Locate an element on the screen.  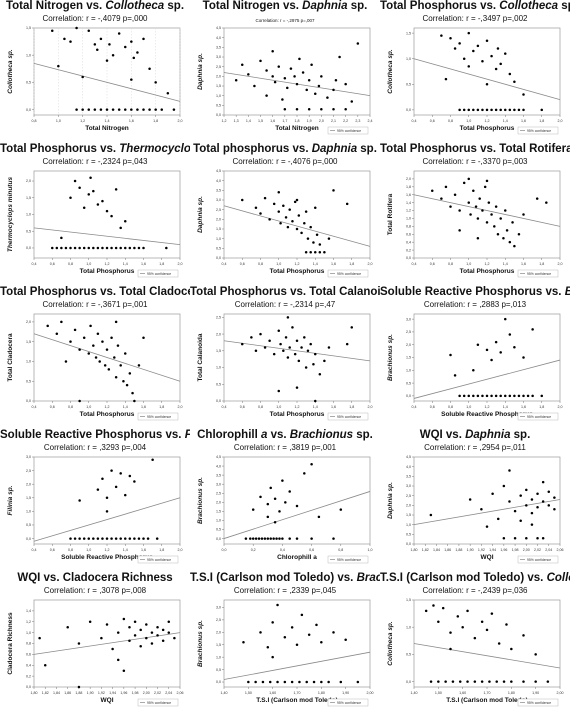
chart-title: Total phosphorus vs. Daphnia sp. is located at coordinates (285, 149).